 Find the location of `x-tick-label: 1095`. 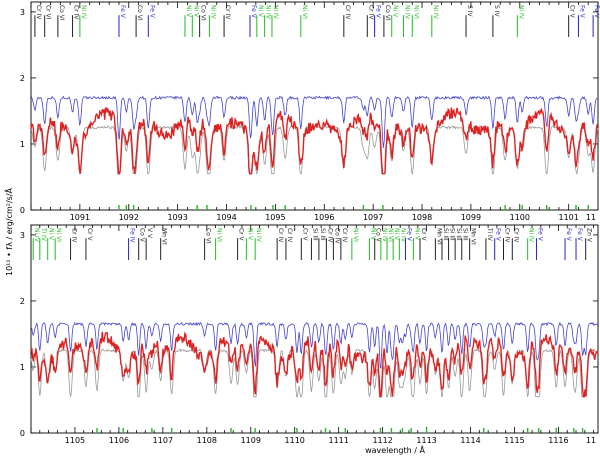

x-tick-label: 1095 is located at coordinates (275, 217).